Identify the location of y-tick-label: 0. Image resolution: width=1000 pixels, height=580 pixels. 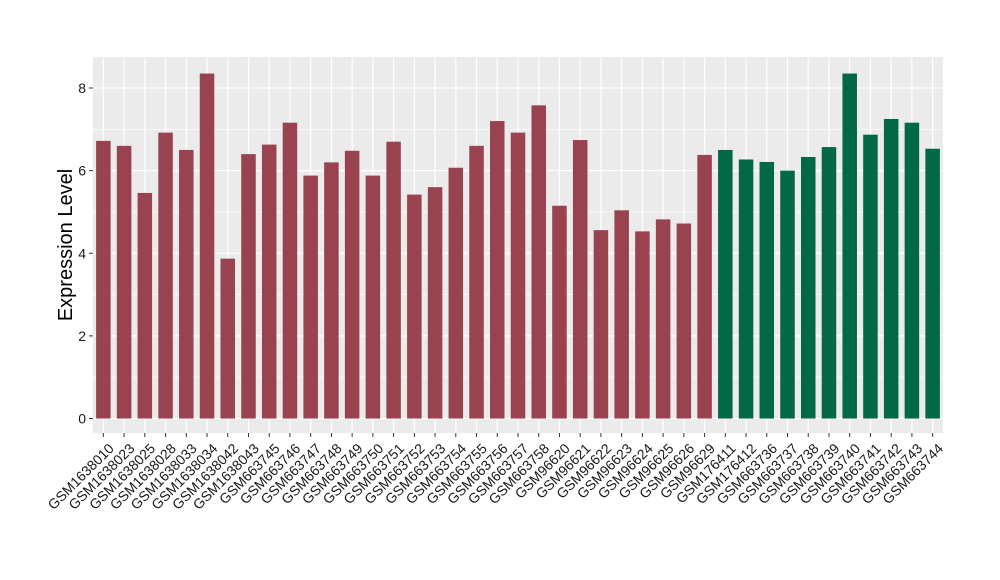
(82, 419).